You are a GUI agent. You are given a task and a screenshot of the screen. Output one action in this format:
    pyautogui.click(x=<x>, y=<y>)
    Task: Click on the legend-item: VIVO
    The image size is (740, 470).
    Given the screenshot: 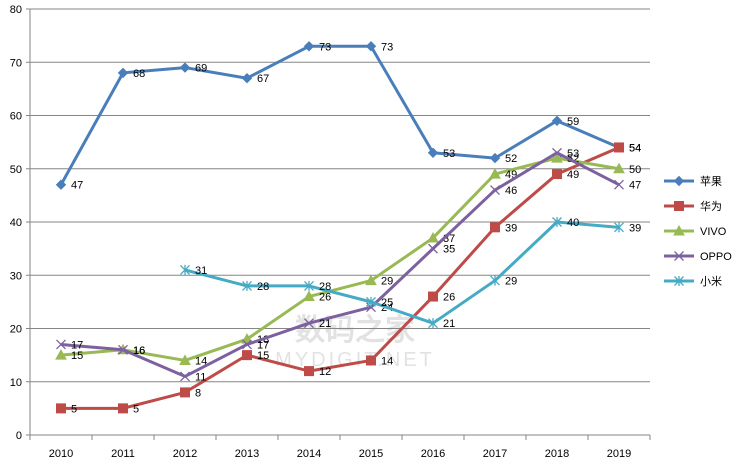 What is the action you would take?
    pyautogui.click(x=695, y=231)
    